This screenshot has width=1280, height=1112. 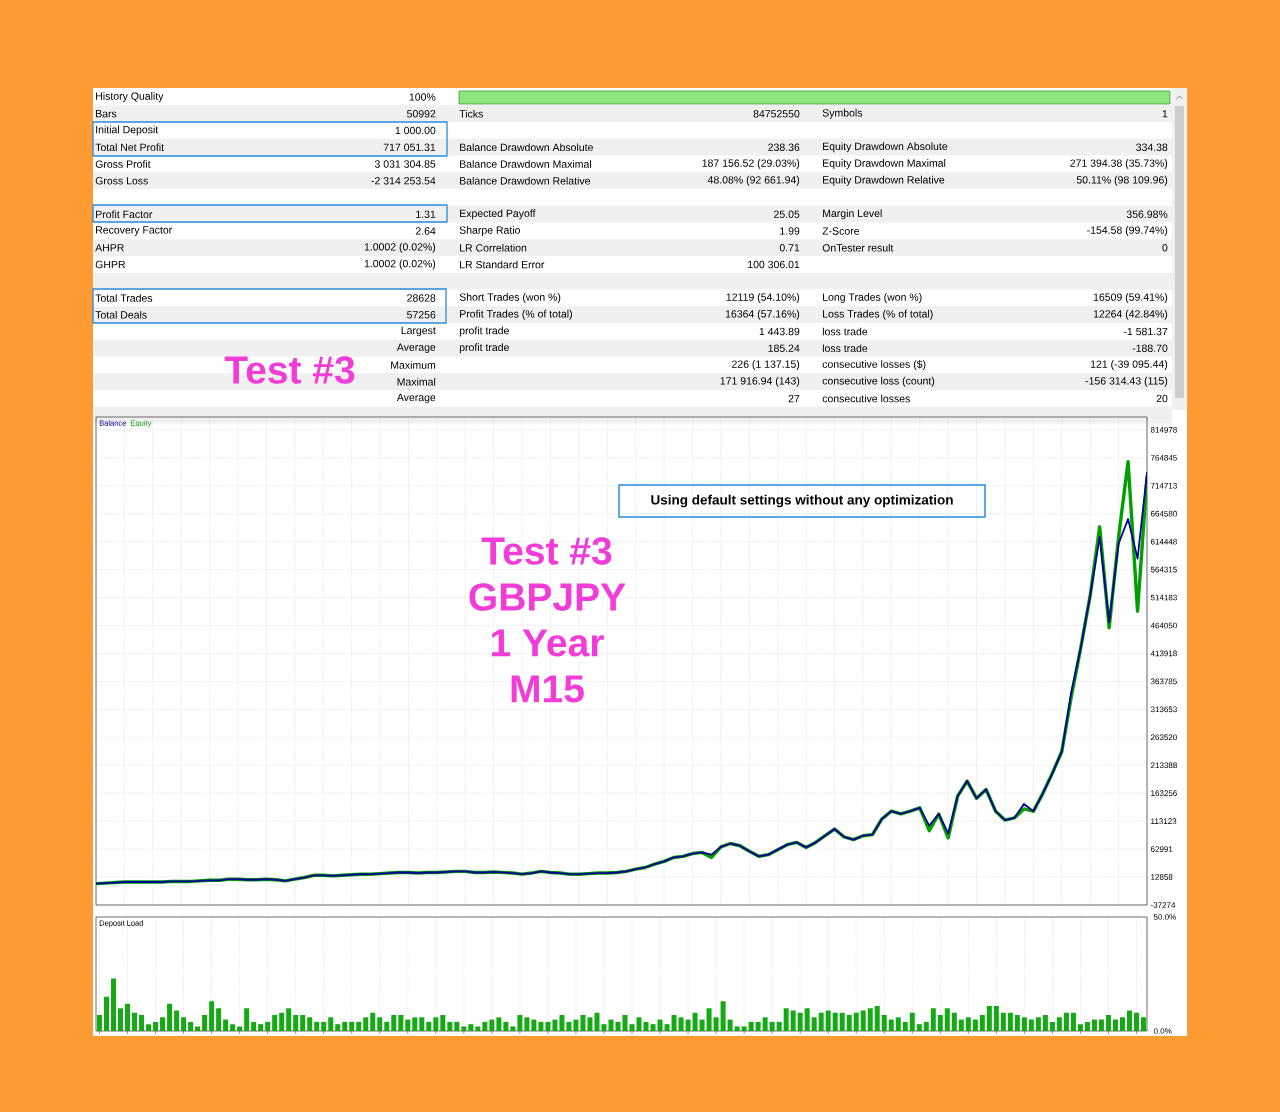 What do you see at coordinates (1122, 180) in the screenshot?
I see `text: 50.11% (98 109.96)` at bounding box center [1122, 180].